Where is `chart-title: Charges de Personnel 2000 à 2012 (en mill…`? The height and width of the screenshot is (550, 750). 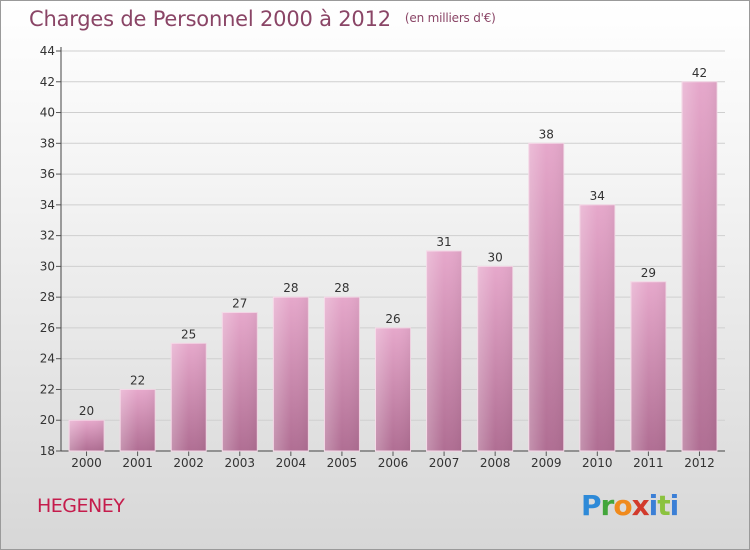
chart-title: Charges de Personnel 2000 à 2012 (en mill… is located at coordinates (262, 19).